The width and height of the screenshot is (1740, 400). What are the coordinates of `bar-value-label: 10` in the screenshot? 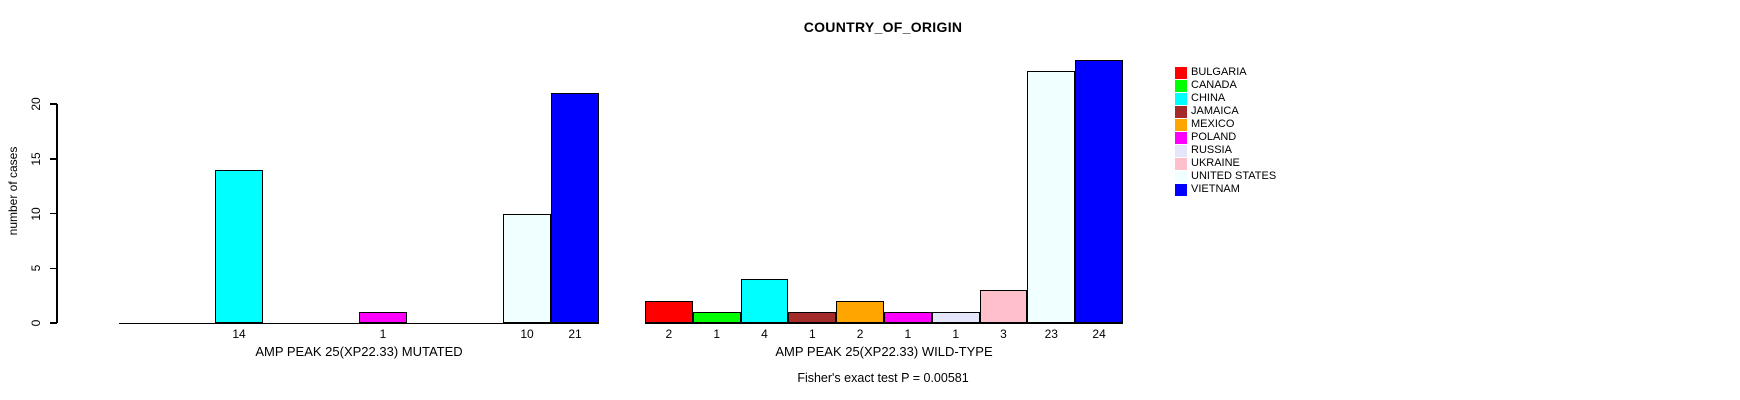 It's located at (527, 334).